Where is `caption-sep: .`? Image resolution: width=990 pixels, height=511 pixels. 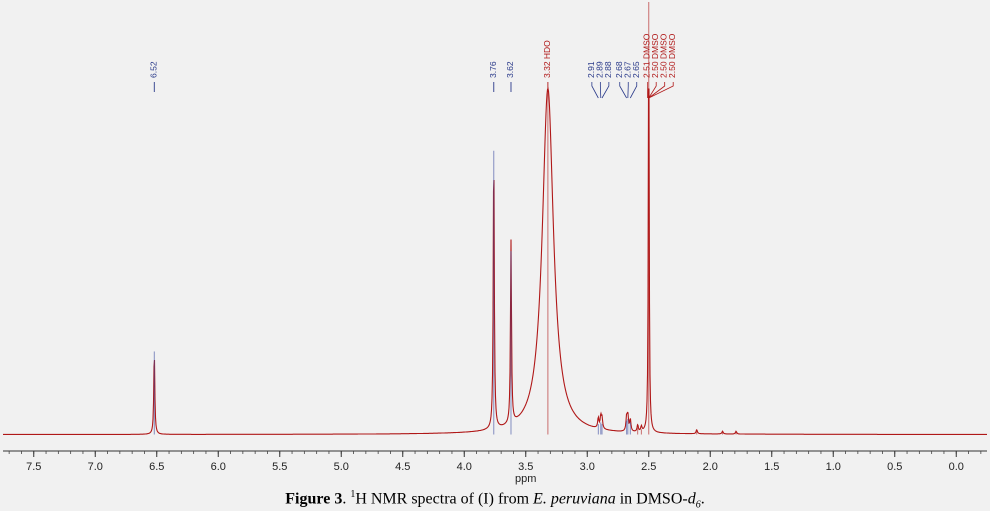
caption-sep: . is located at coordinates (346, 499).